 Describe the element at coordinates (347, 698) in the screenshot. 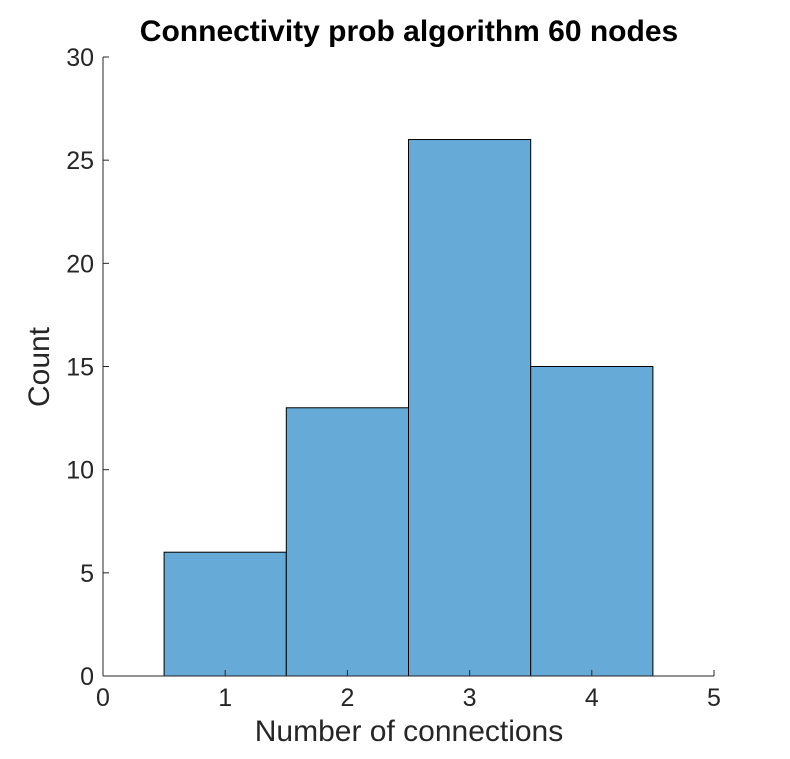

I see `x-tick-label-2: 2` at that location.